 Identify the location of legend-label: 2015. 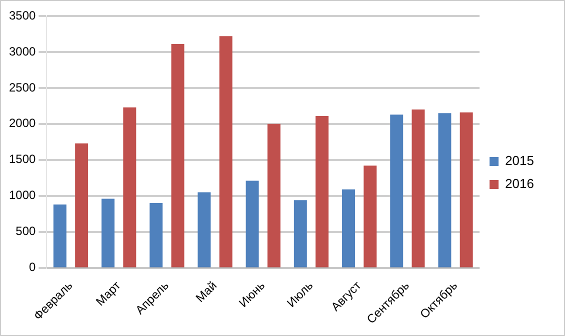
(519, 160).